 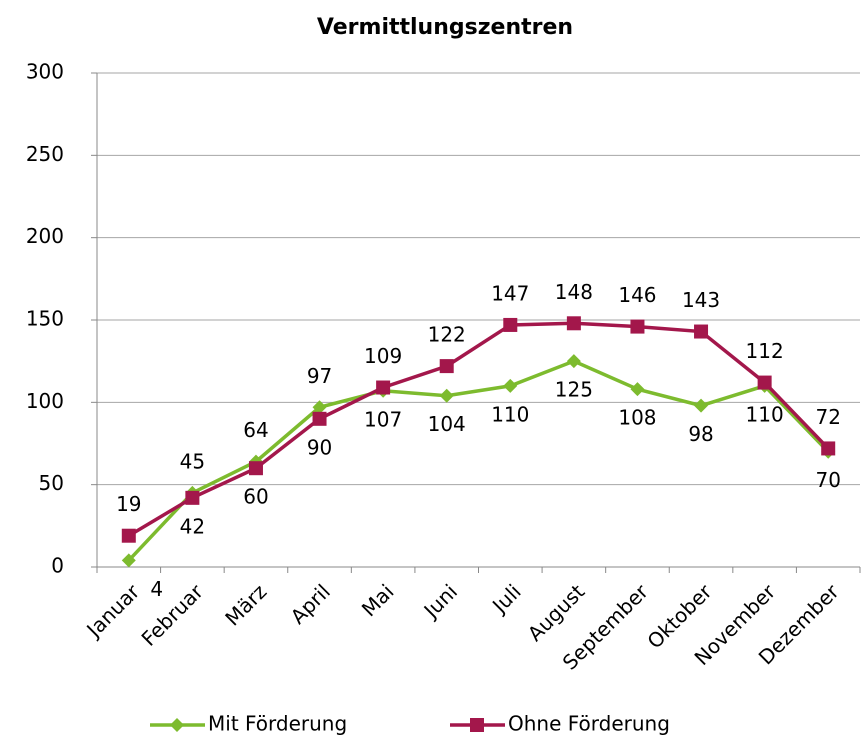 I want to click on data-label: 109, so click(x=383, y=356).